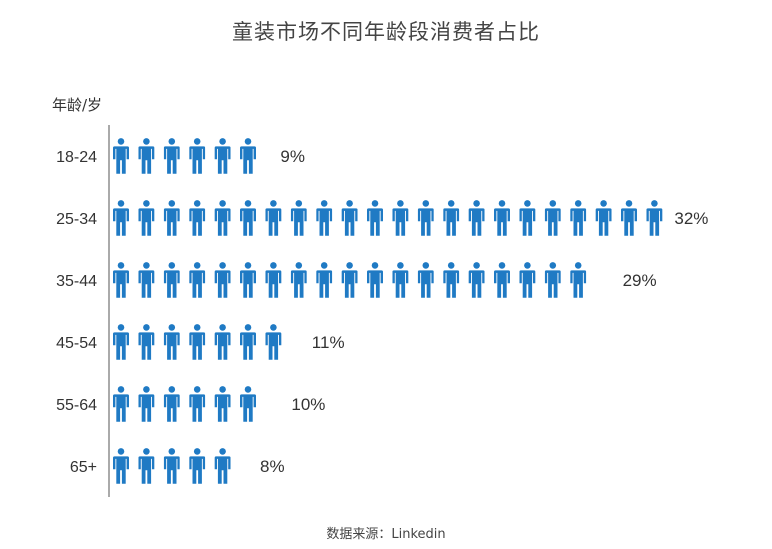  Describe the element at coordinates (76, 281) in the screenshot. I see `tick-label: 35-44` at that location.